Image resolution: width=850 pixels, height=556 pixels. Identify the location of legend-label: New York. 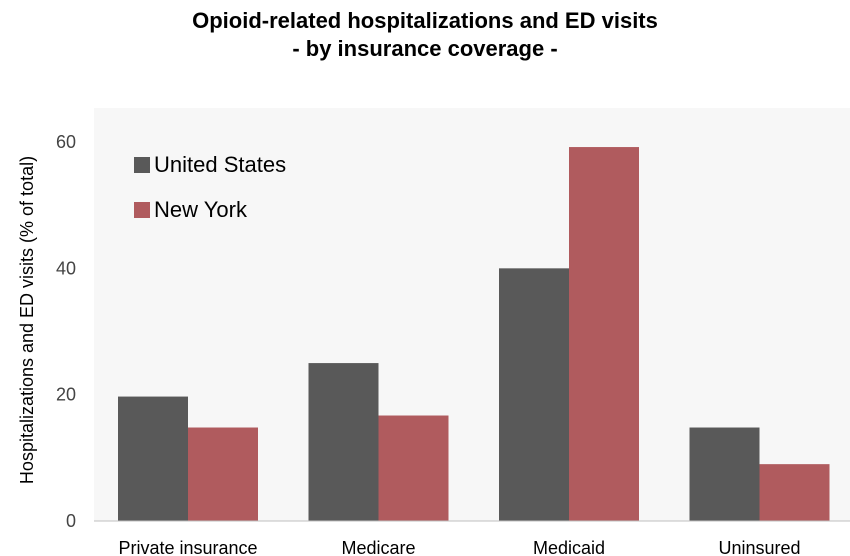
(201, 209).